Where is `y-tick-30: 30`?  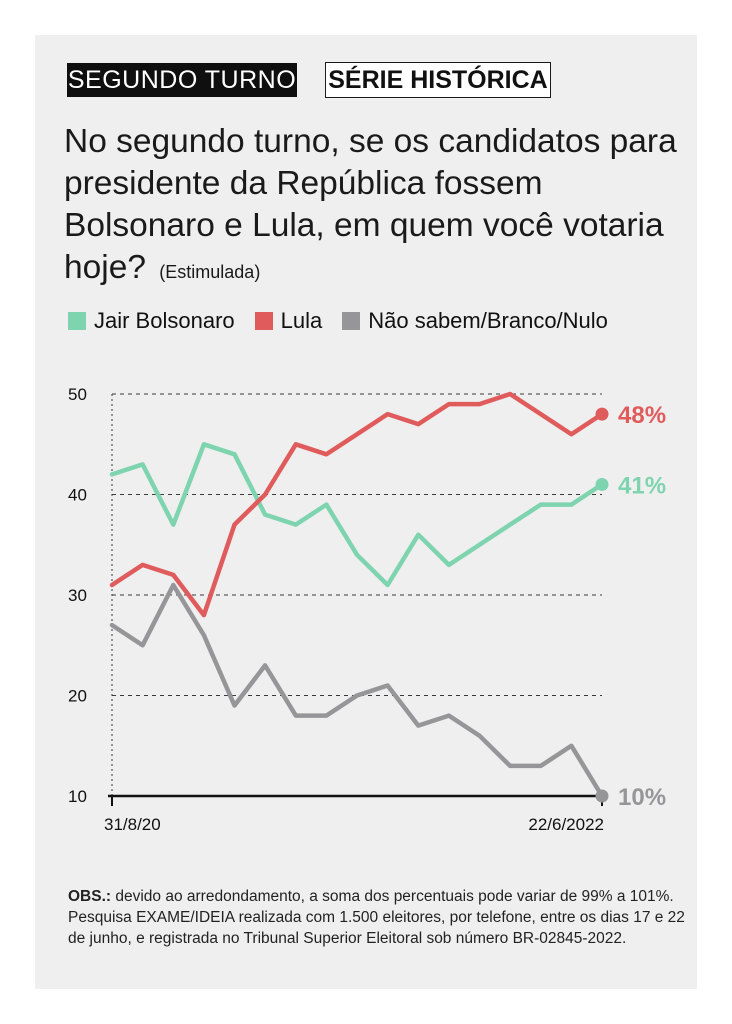
y-tick-30: 30 is located at coordinates (77, 595).